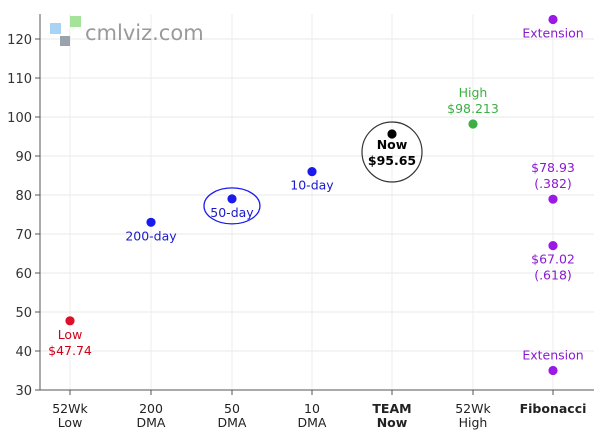 The width and height of the screenshot is (602, 437). What do you see at coordinates (473, 422) in the screenshot?
I see `x-category-label-line2: High` at bounding box center [473, 422].